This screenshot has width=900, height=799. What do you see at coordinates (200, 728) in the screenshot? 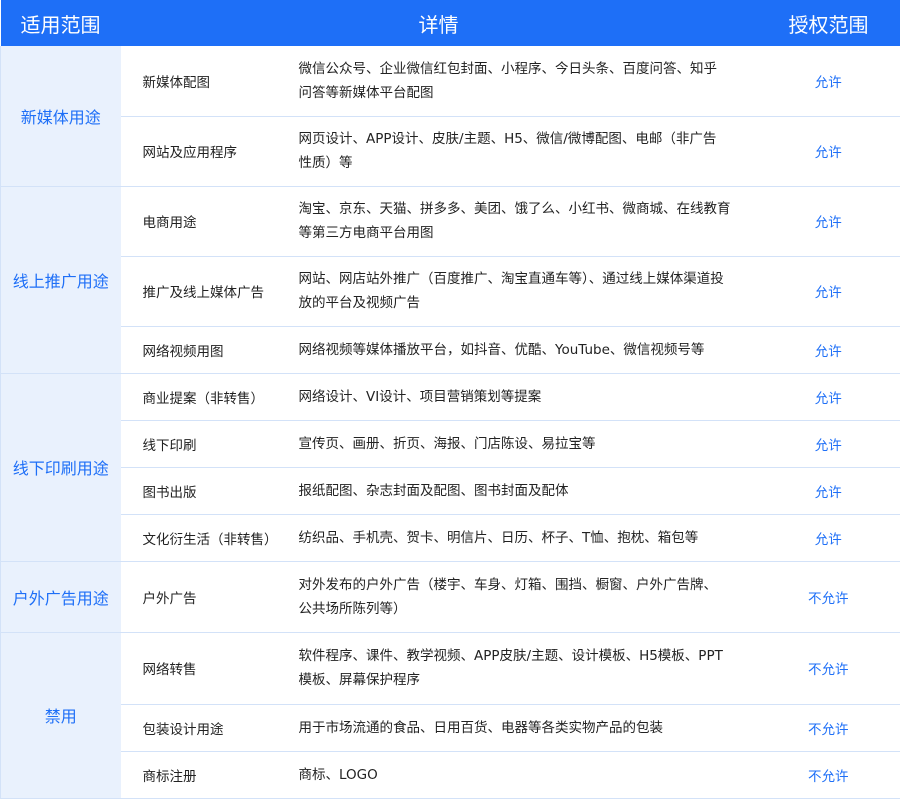
I see `usage-name: 包装设计用途` at bounding box center [200, 728].